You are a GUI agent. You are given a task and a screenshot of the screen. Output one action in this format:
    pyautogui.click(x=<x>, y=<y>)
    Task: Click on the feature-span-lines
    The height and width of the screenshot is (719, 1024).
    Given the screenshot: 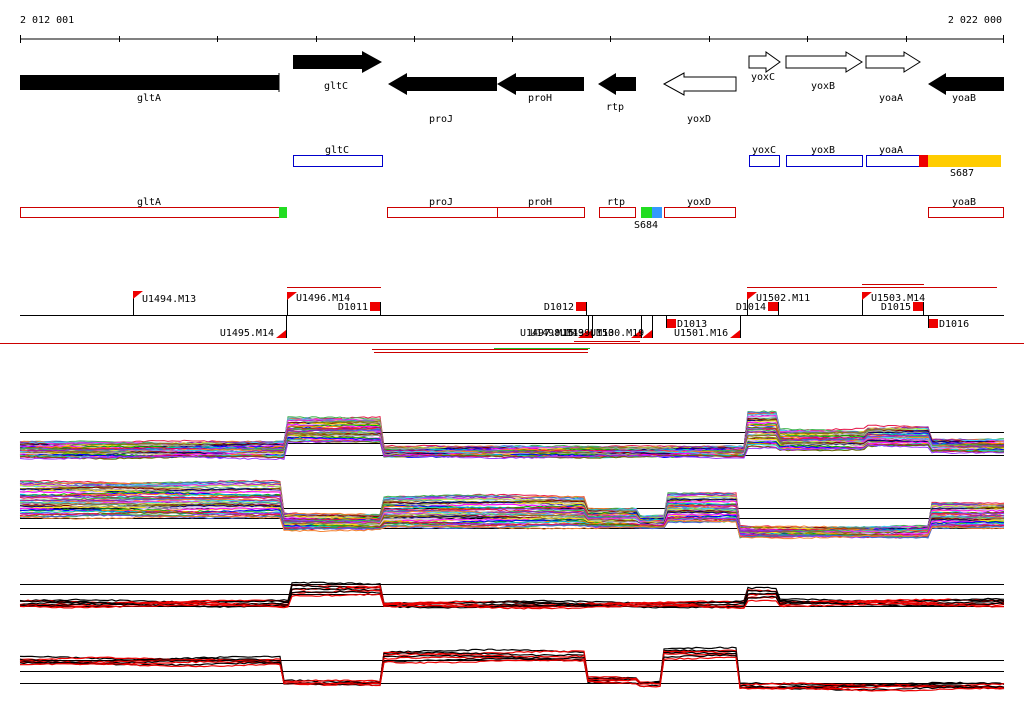 What is the action you would take?
    pyautogui.click(x=642, y=318)
    